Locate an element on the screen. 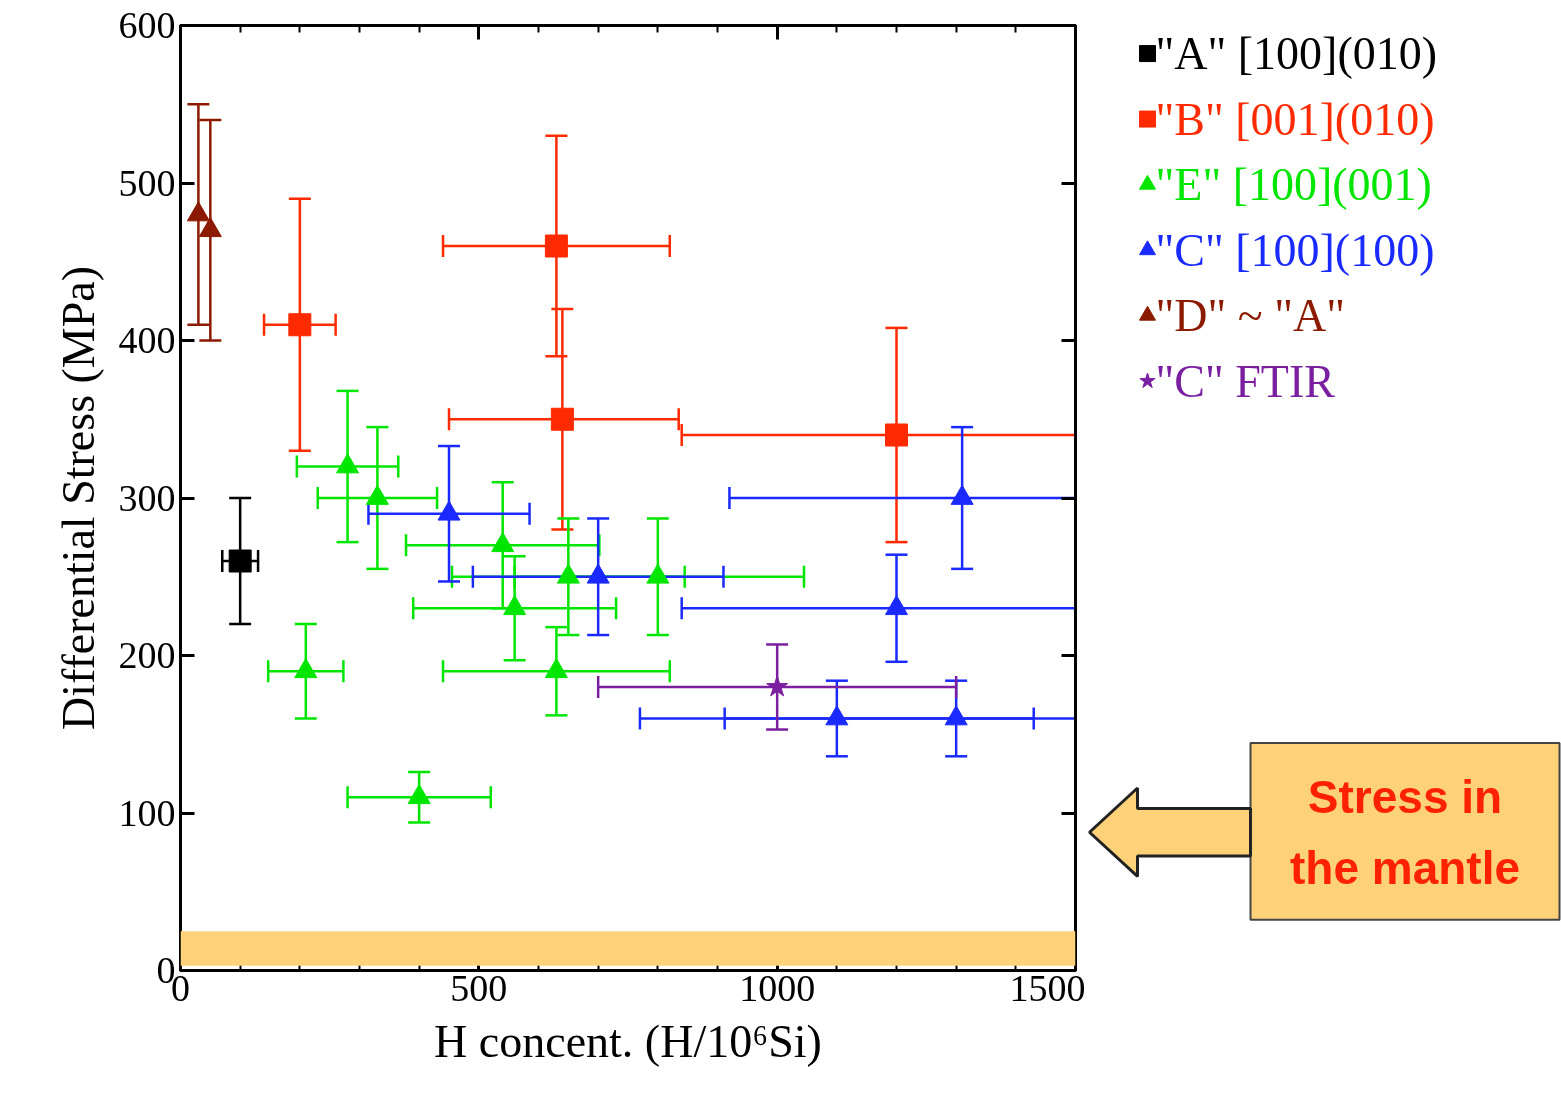 This screenshot has height=1111, width=1561. x-tick-label: 1500 is located at coordinates (1047, 987).